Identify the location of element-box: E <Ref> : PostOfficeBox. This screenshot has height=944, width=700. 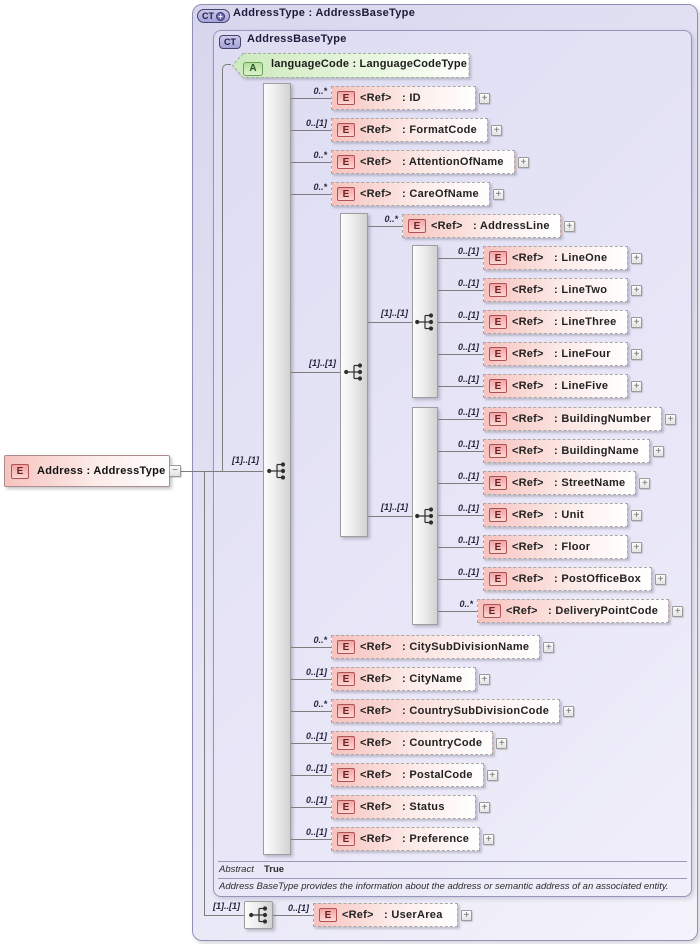
(568, 579).